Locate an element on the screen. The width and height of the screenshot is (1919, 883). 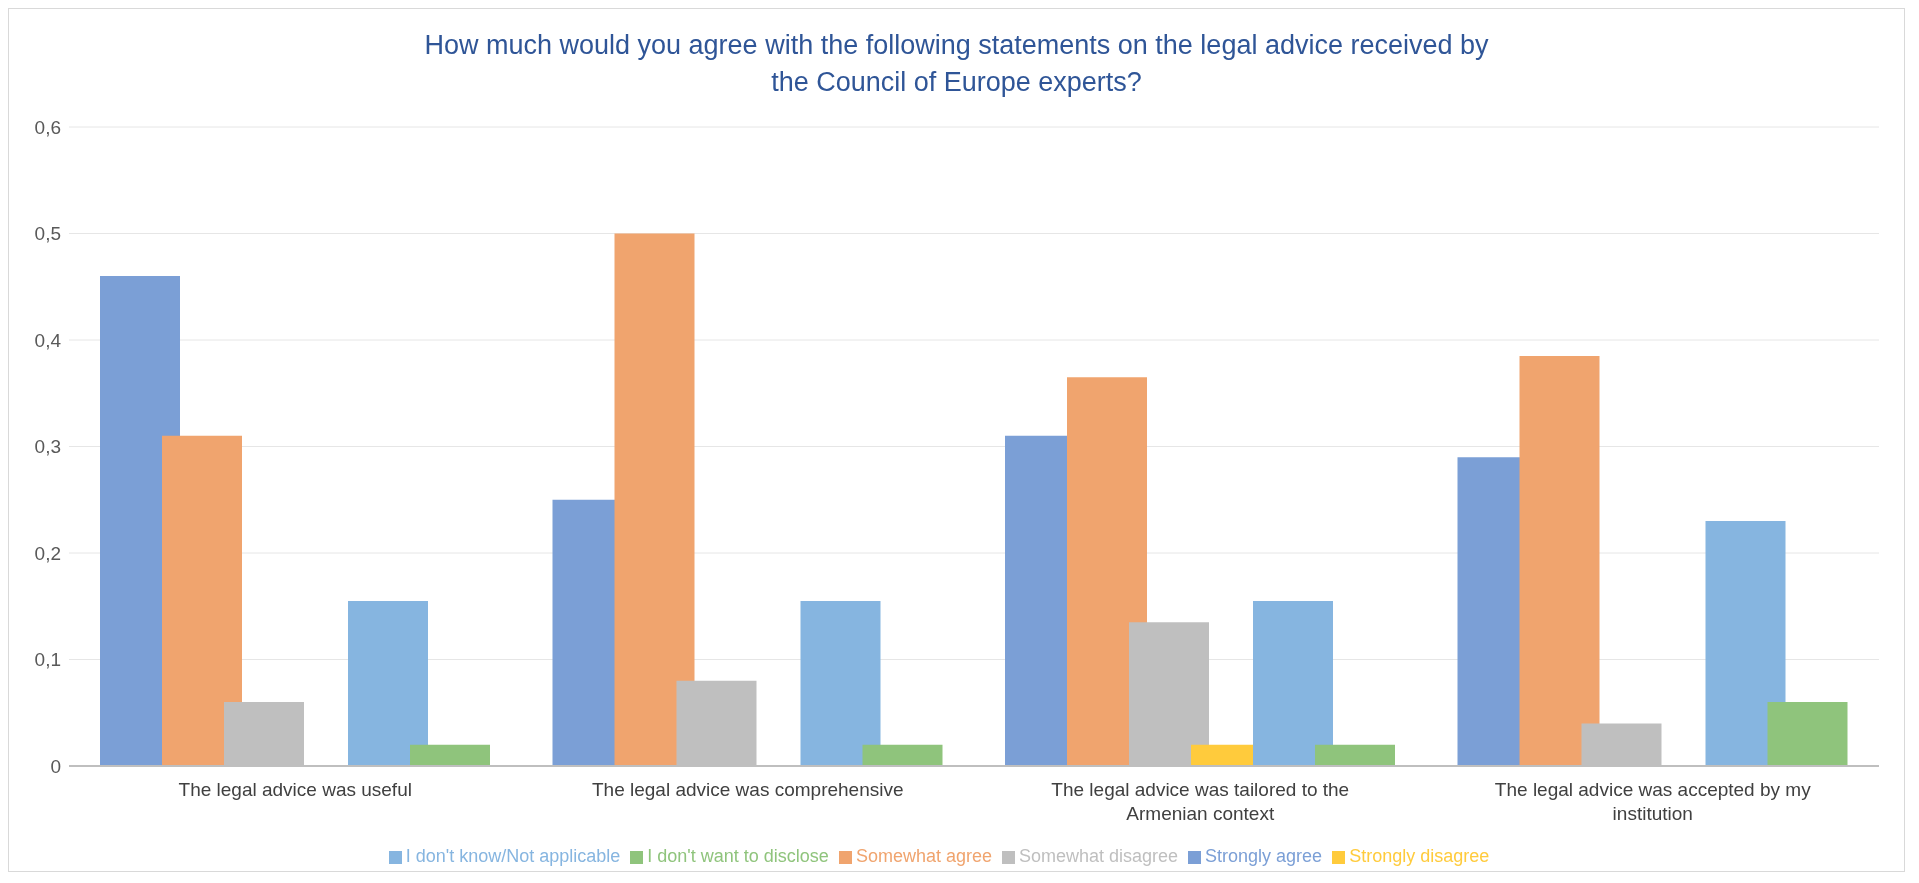
legend-label: Somewhat disagree is located at coordinates (1098, 856).